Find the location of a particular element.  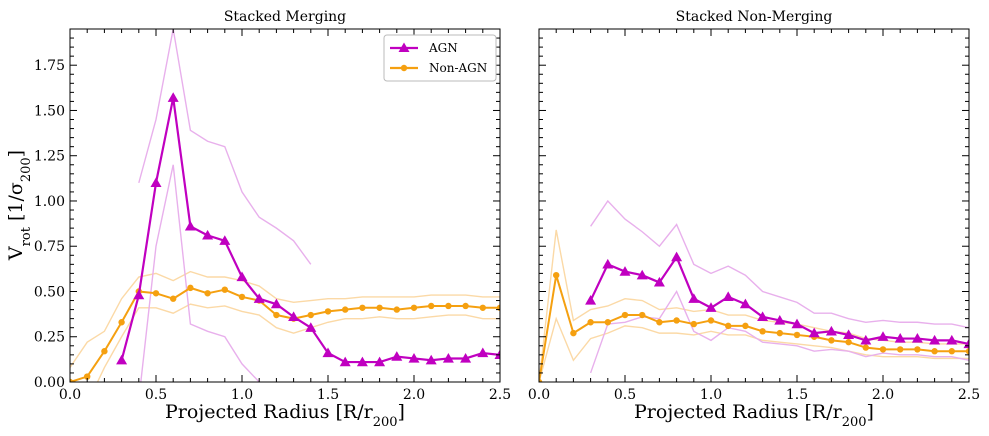

y-tick-label: 0.25 is located at coordinates (49, 338).